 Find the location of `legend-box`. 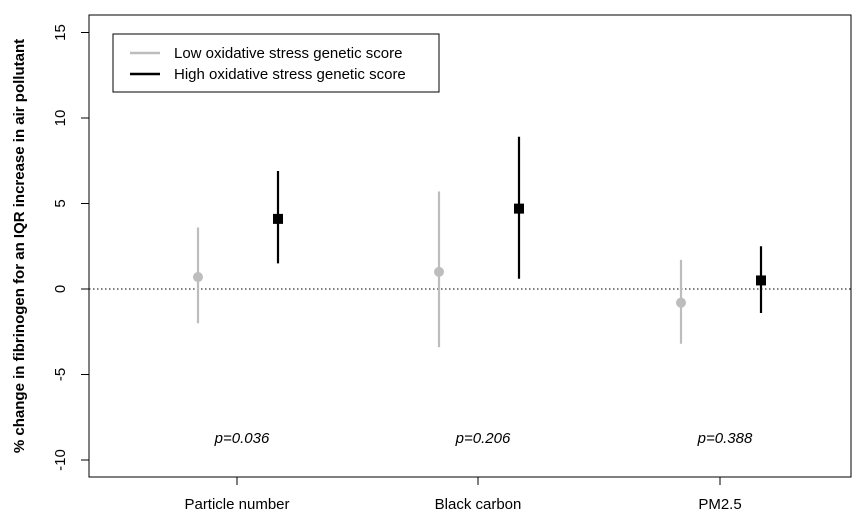

legend-box is located at coordinates (276, 63).